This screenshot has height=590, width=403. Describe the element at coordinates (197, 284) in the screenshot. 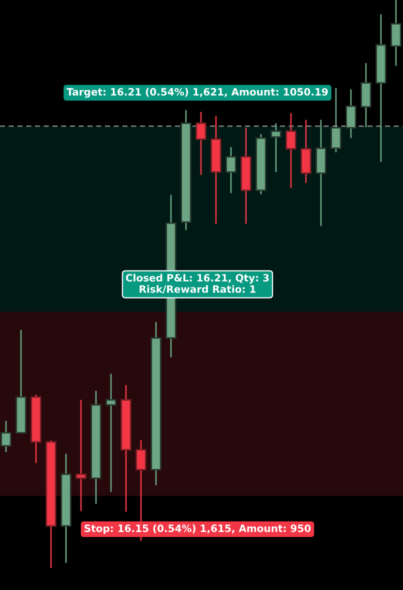

I see `annotation: Closed P&L: 16.21, Qty: 3 Risk/Reward Ratio: 1` at that location.